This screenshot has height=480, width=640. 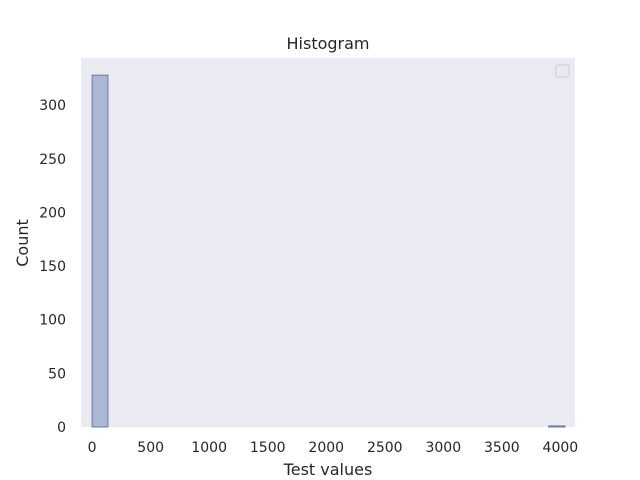 I want to click on x-tick-label: 2000, so click(x=326, y=448).